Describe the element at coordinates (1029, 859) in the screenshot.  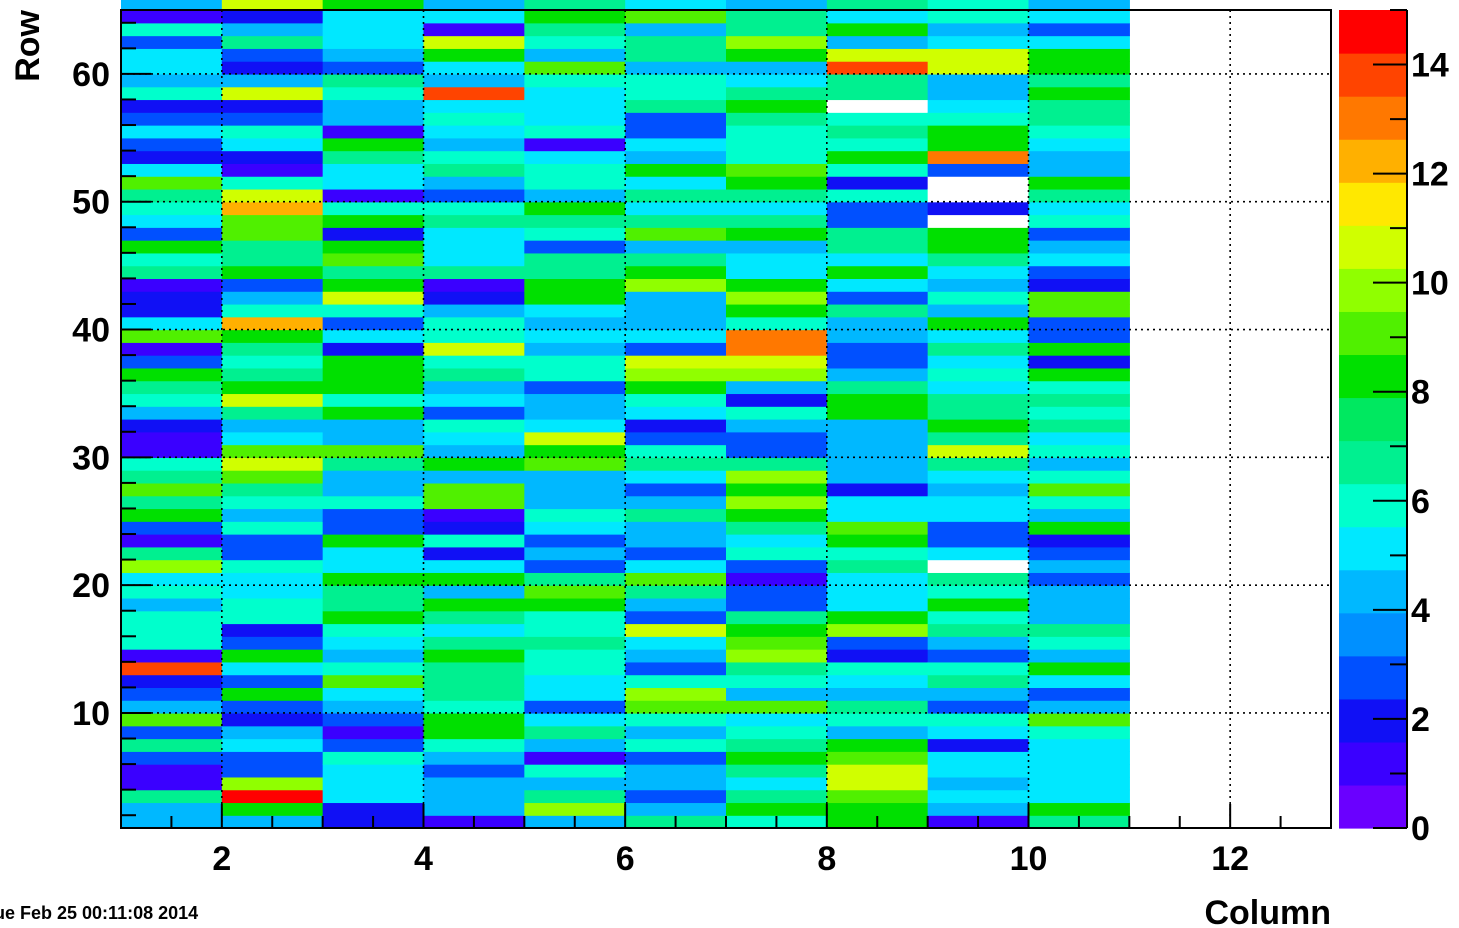
I see `x-tick-label: 10` at that location.